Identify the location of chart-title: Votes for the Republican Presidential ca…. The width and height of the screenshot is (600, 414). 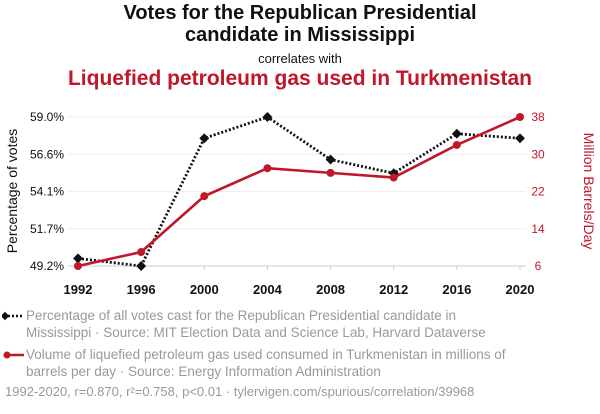
(300, 24).